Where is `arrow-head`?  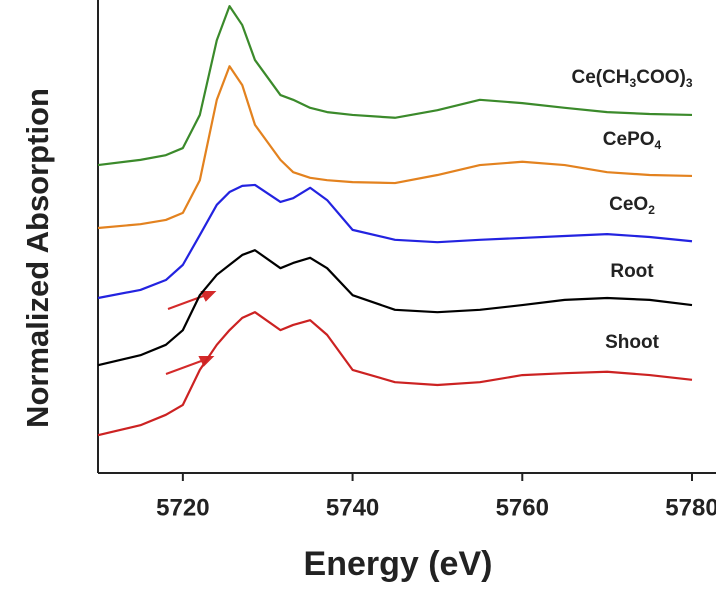 arrow-head is located at coordinates (208, 296).